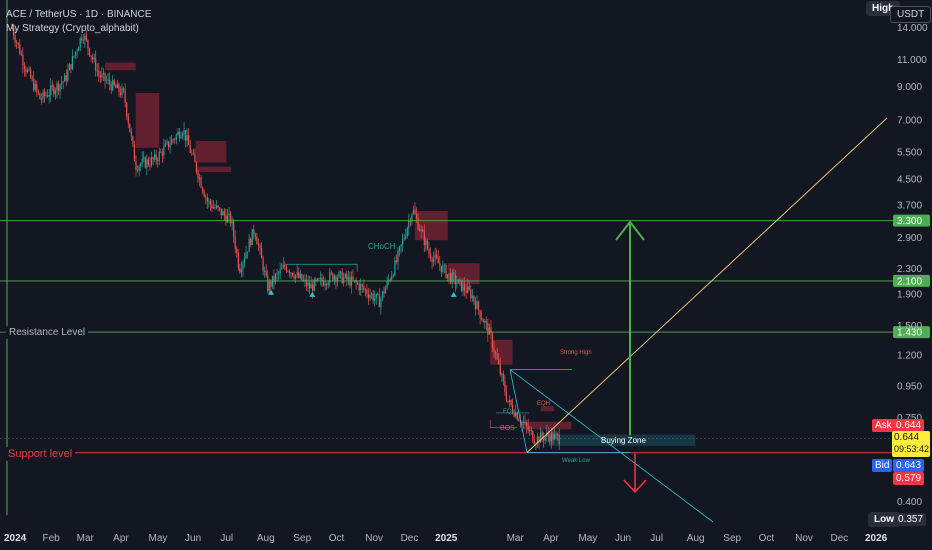  What do you see at coordinates (72, 28) in the screenshot?
I see `indicator-label: My Strategy (Crypto_alphabit)` at bounding box center [72, 28].